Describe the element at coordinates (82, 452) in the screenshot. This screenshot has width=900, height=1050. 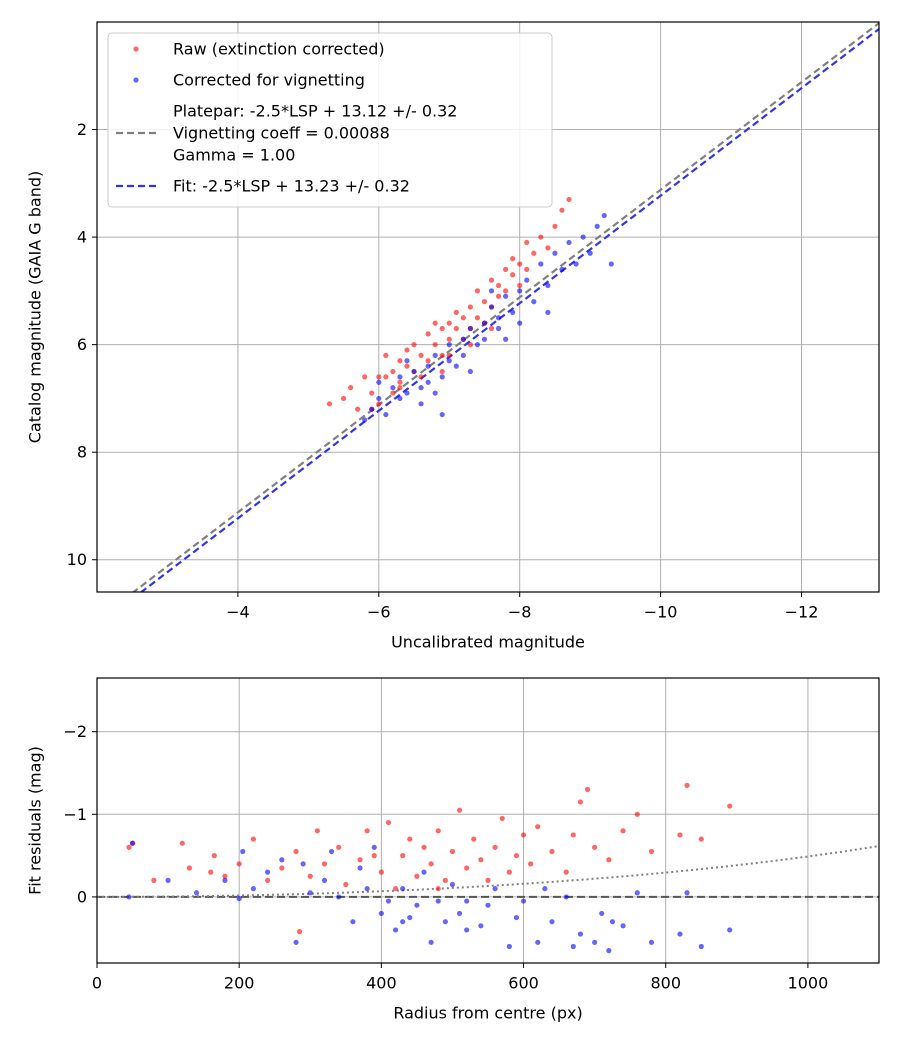
I see `top-y-tick-label: 8` at that location.